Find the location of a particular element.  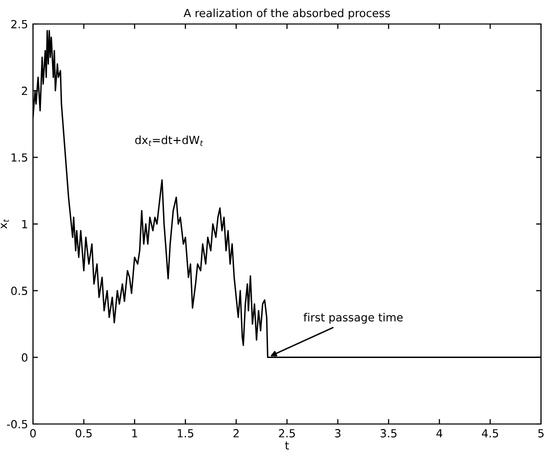

chart-title: A realization of the absorbed process is located at coordinates (287, 14).